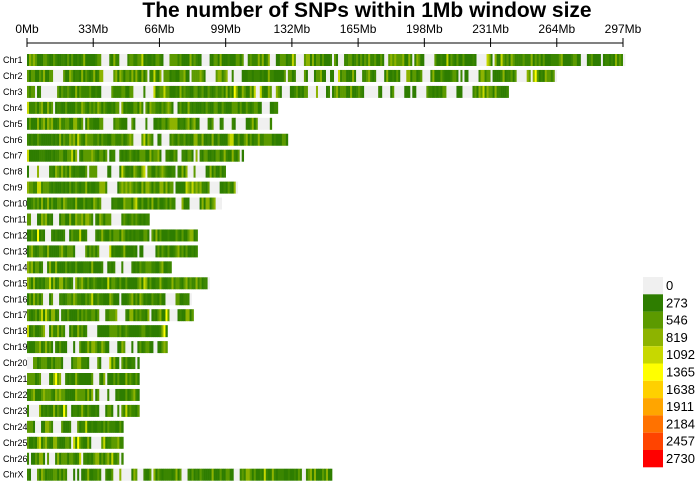  I want to click on chromosome-label: ChrX, so click(13, 475).